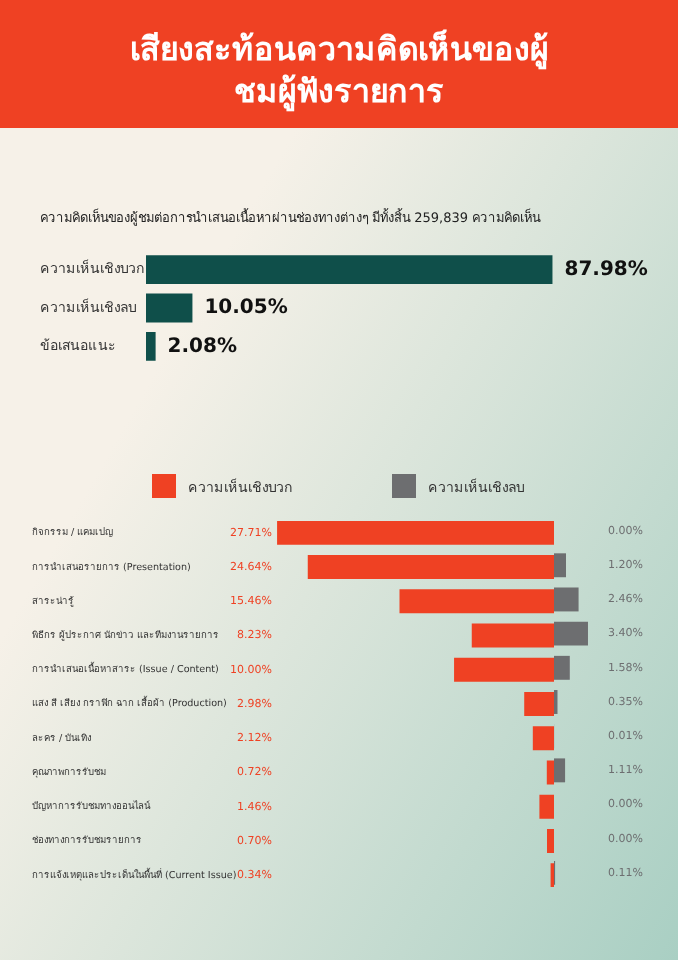 Image resolution: width=678 pixels, height=960 pixels. I want to click on chart-title: เสียงสะท้อนความคิดเห็นของผู้ชมผู้ฟังรายการ, so click(339, 64).